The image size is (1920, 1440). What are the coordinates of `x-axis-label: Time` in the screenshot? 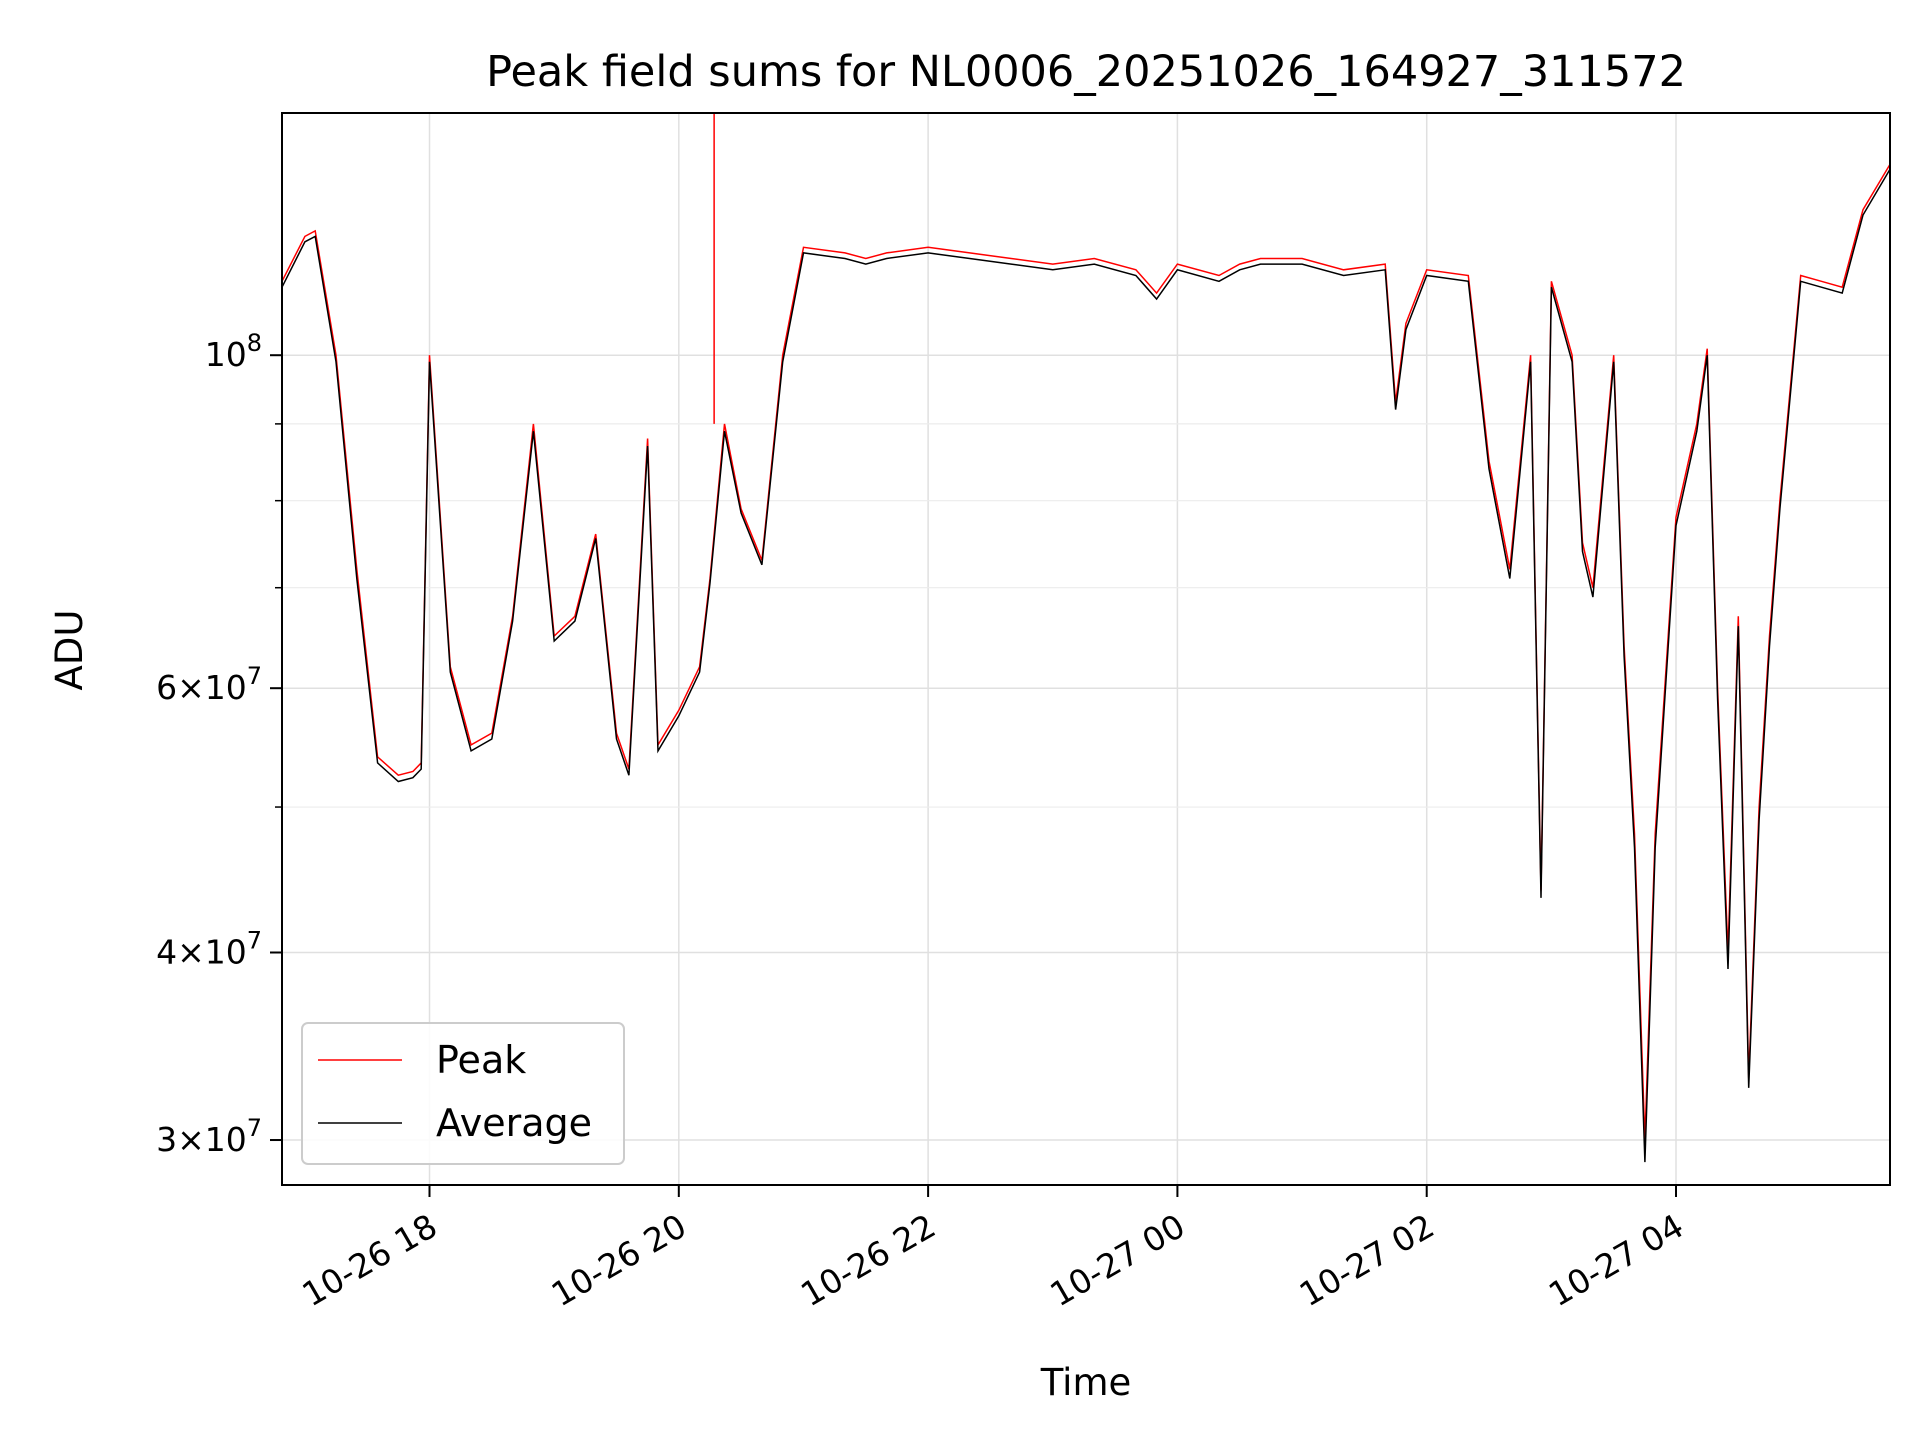 It's located at (1086, 1382).